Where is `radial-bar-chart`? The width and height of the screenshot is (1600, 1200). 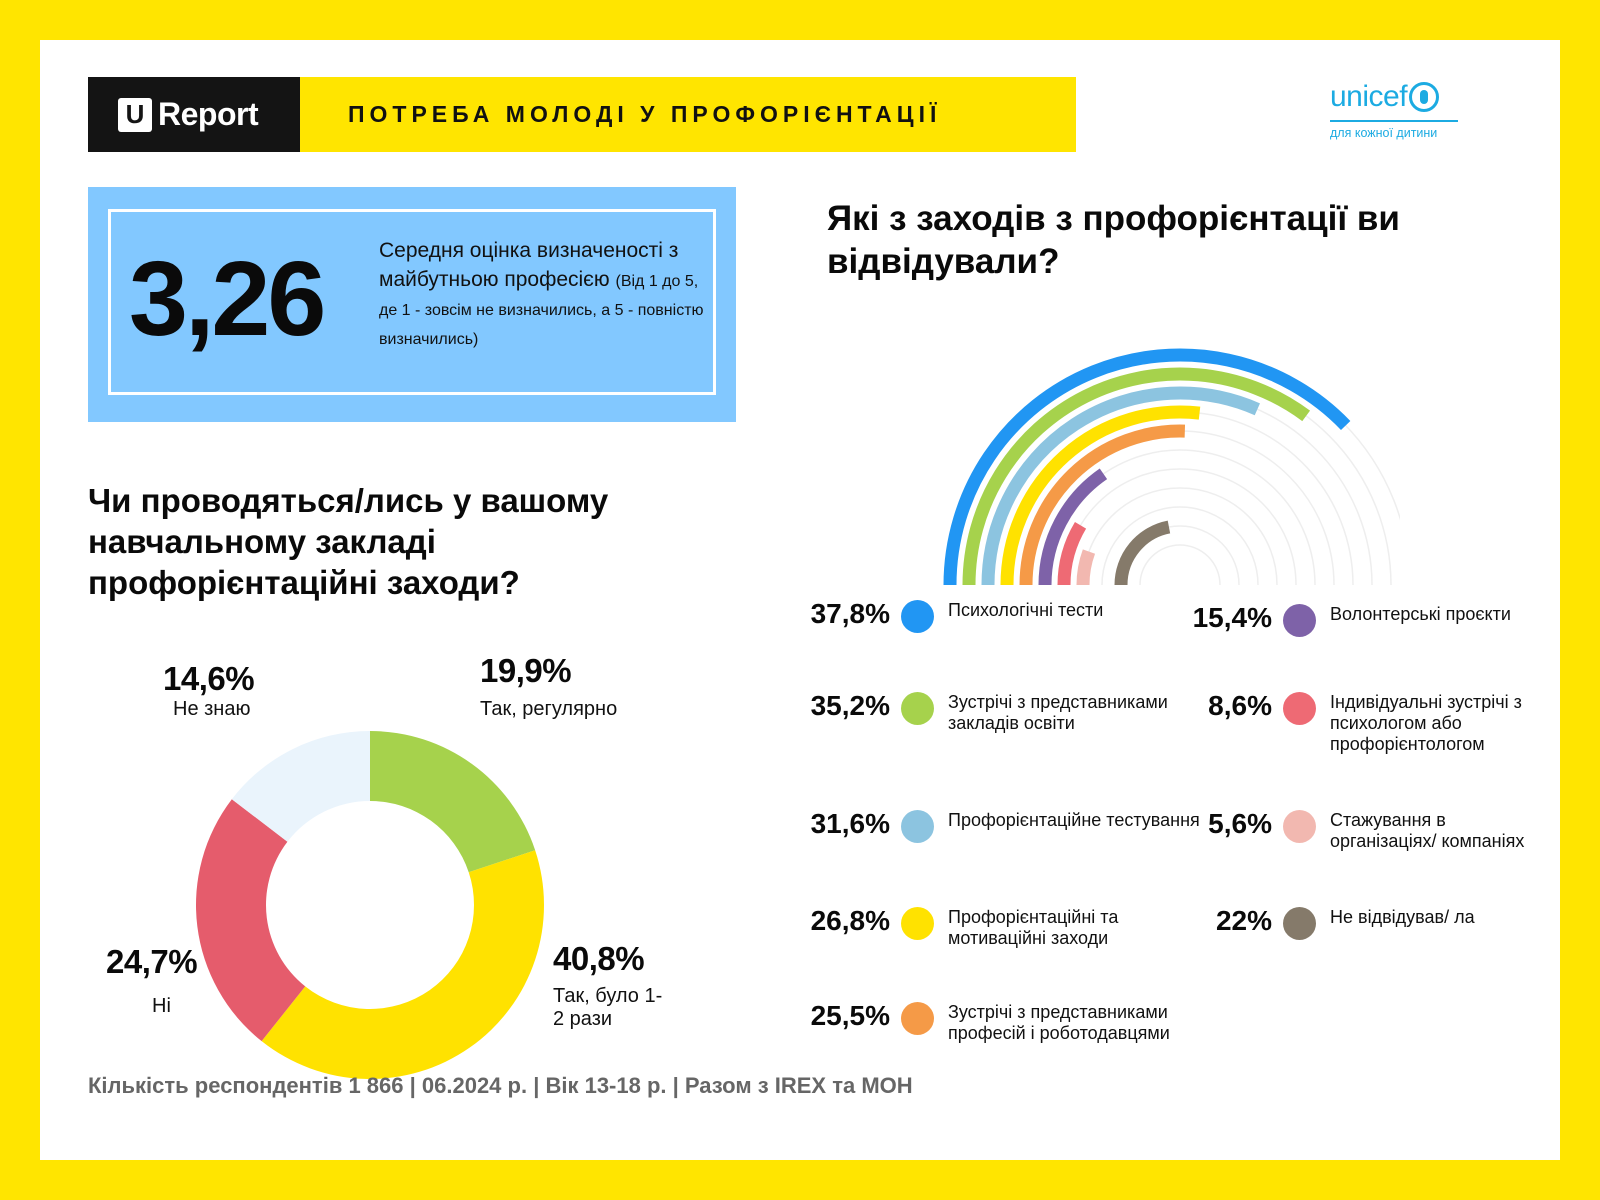
radial-bar-chart is located at coordinates (1171, 467).